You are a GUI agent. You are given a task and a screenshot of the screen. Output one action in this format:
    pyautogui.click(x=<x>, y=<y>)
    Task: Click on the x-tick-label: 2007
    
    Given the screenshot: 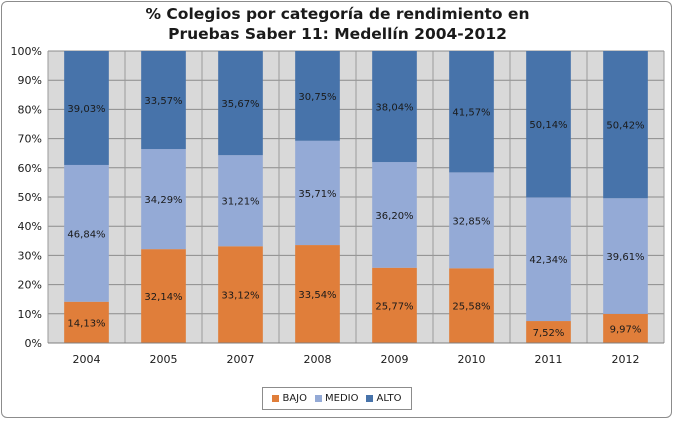 What is the action you would take?
    pyautogui.click(x=241, y=359)
    